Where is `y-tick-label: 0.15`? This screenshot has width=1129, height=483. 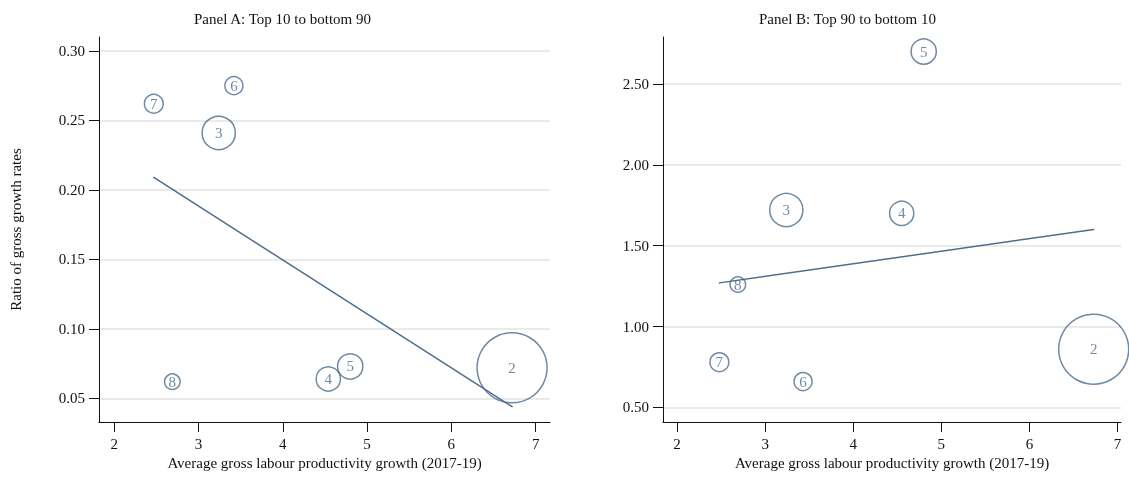 y-tick-label: 0.15 is located at coordinates (71, 259).